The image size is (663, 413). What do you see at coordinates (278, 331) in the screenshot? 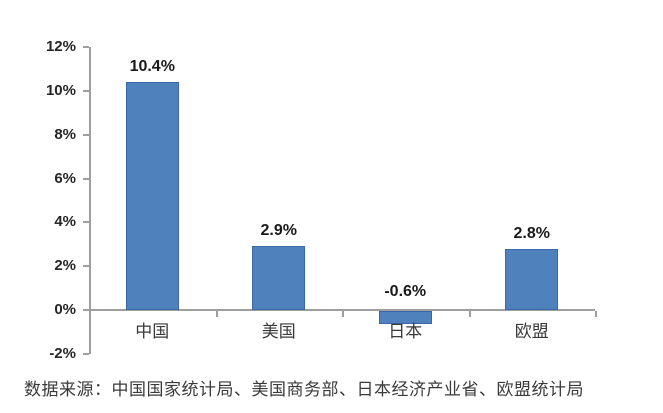
I see `category-label-美国: 美国` at bounding box center [278, 331].